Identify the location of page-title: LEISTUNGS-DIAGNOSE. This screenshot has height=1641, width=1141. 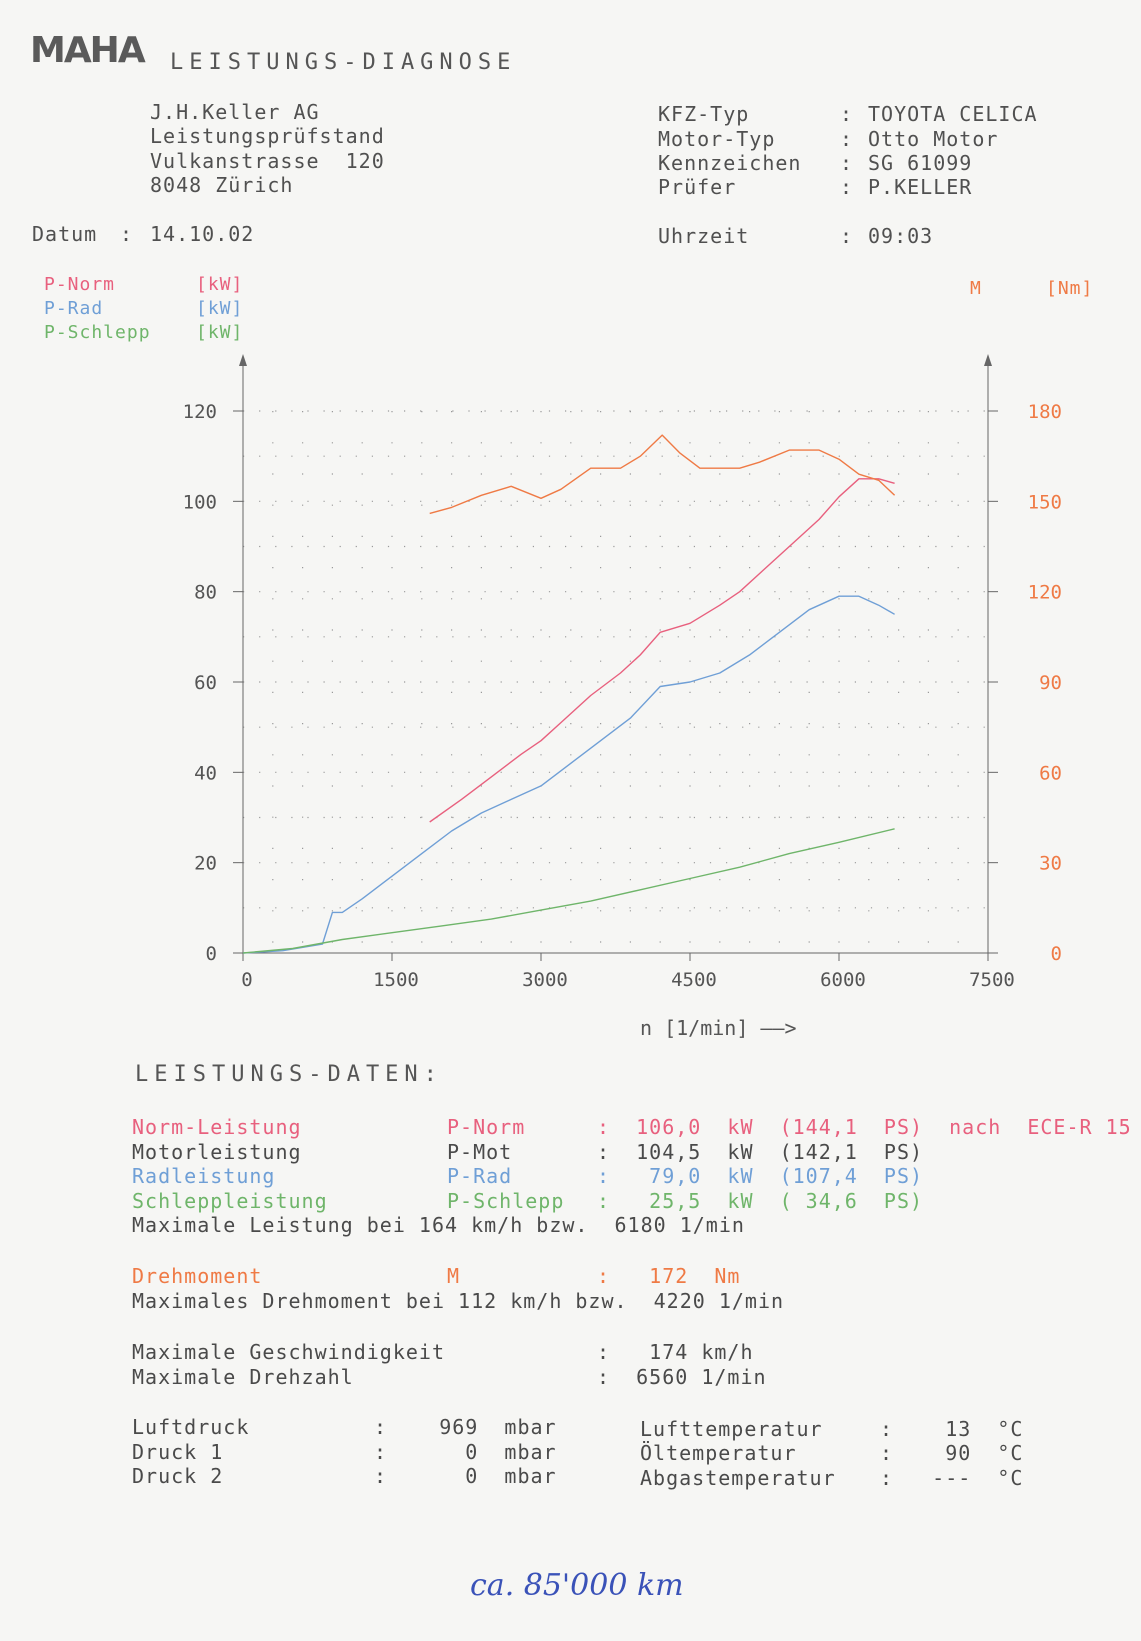
(343, 62).